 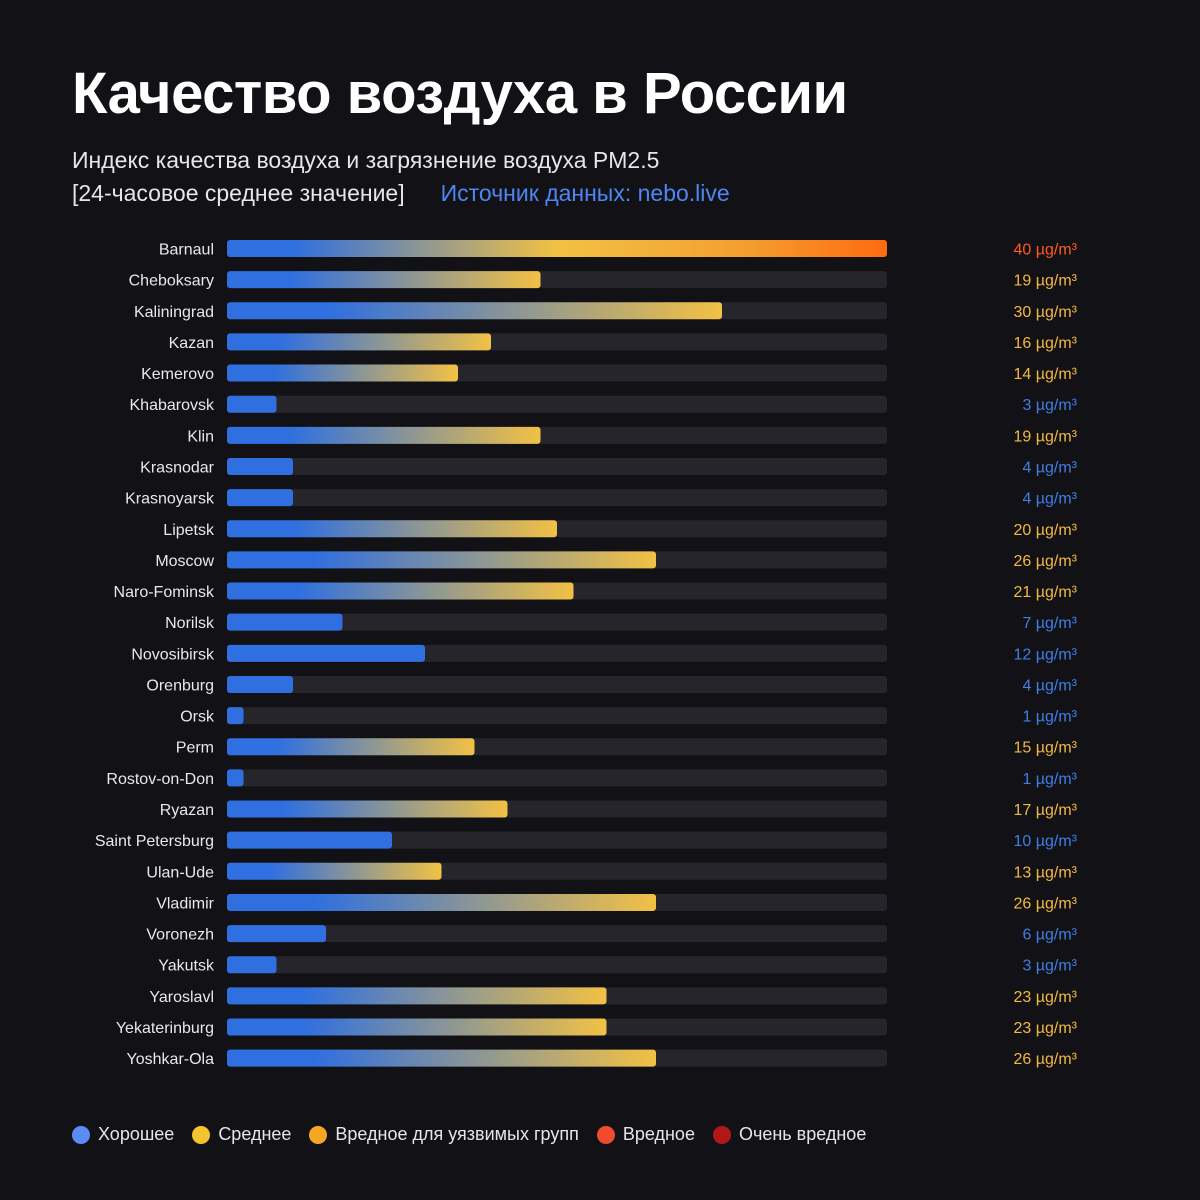 I want to click on value-label: 17 µg/m³, so click(x=1046, y=810).